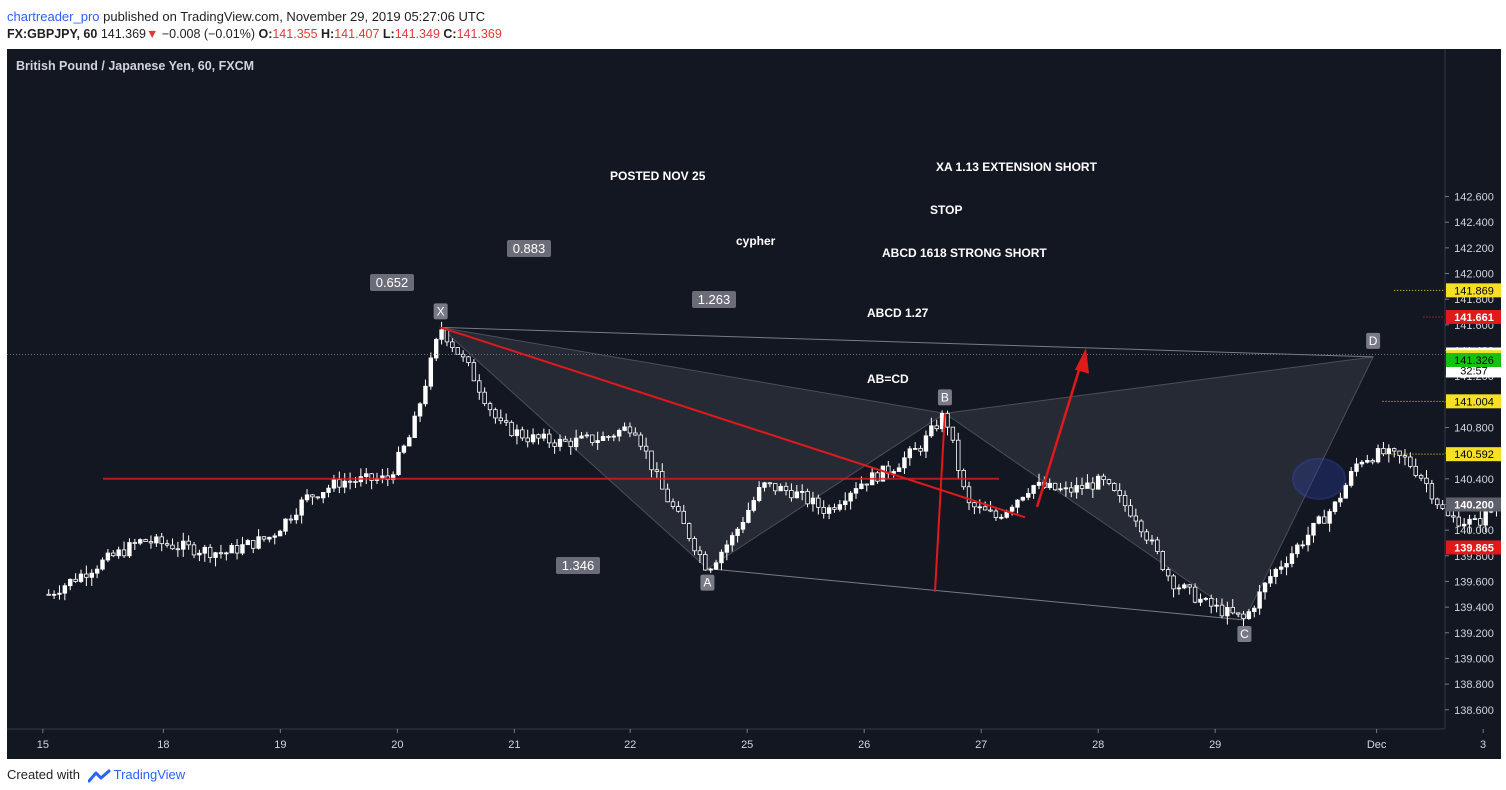  I want to click on pattern-point-x: X, so click(440, 311).